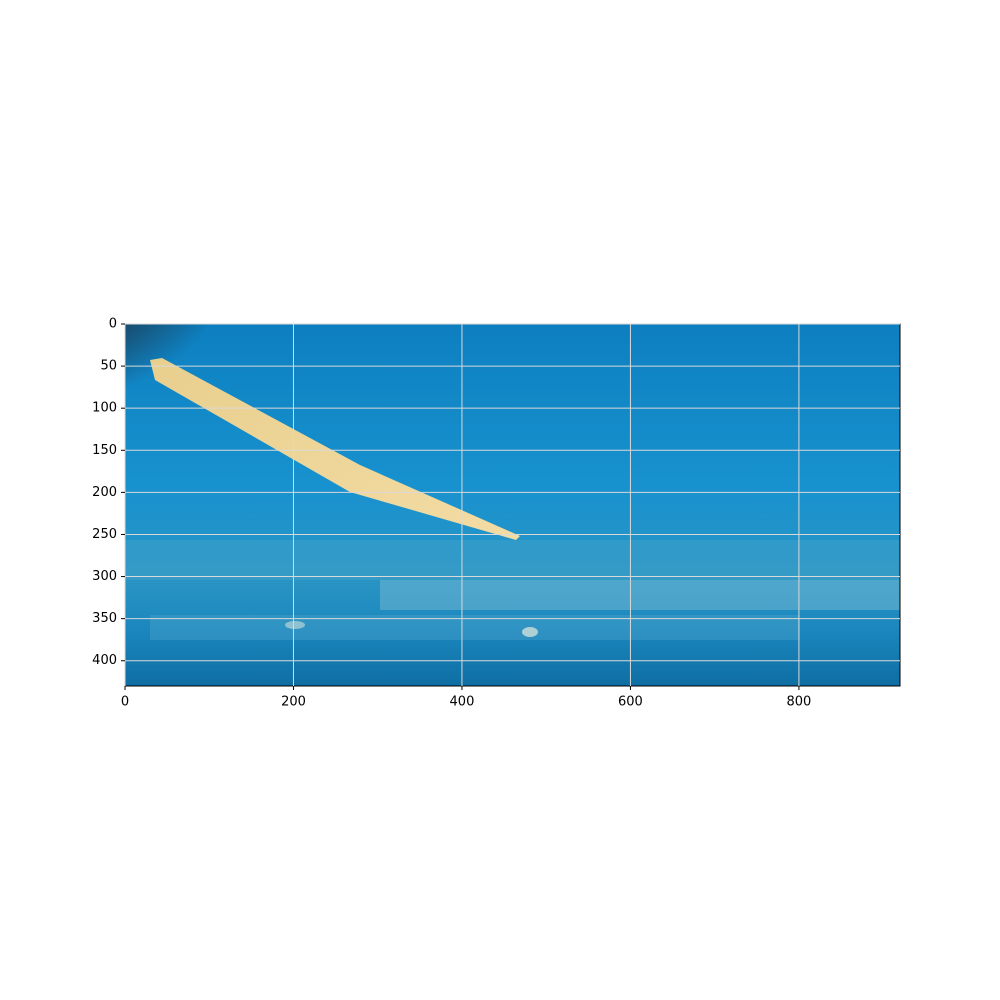 This screenshot has width=1000, height=1000. Describe the element at coordinates (125, 702) in the screenshot. I see `x-tick-label: 0` at that location.